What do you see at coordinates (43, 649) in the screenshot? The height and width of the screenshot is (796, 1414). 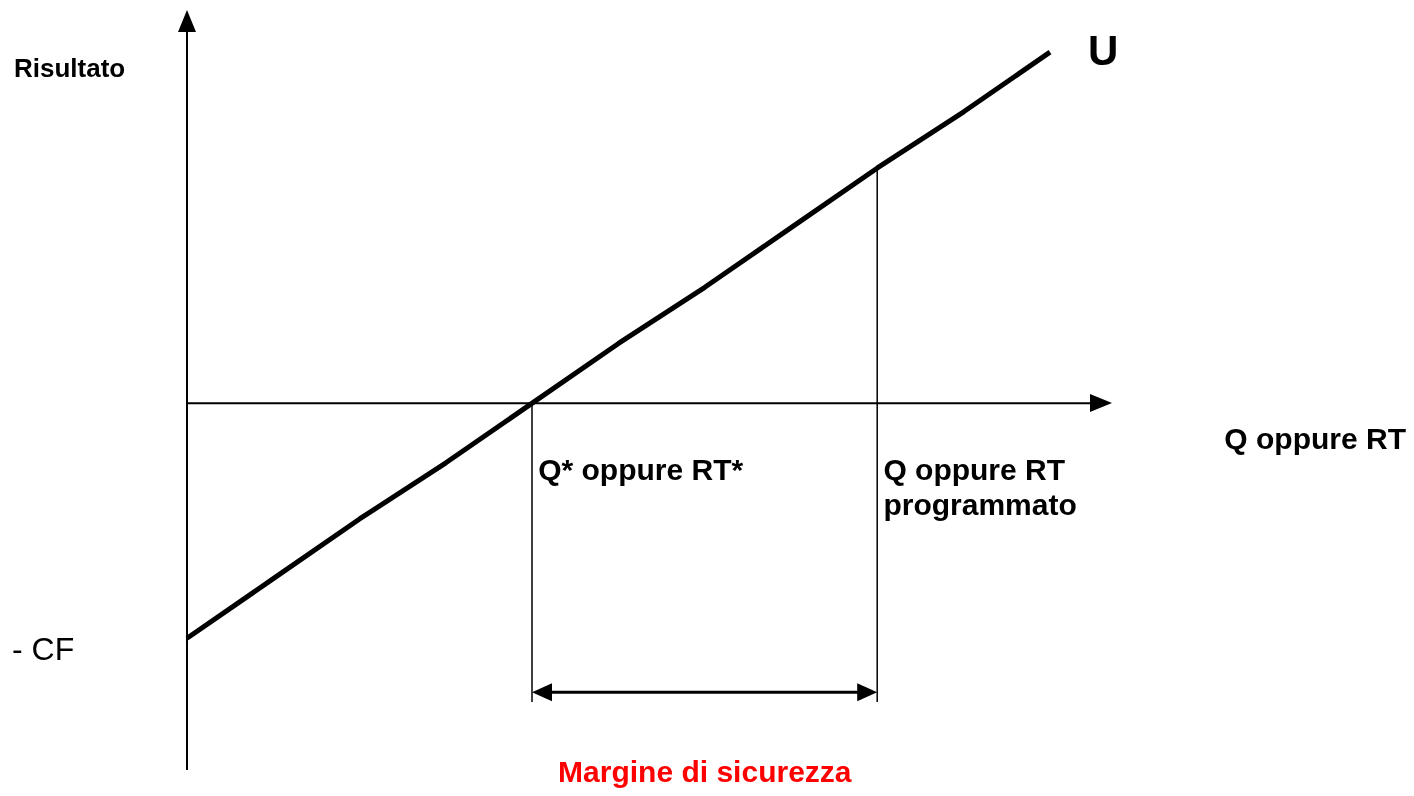 I see `text: - CF` at bounding box center [43, 649].